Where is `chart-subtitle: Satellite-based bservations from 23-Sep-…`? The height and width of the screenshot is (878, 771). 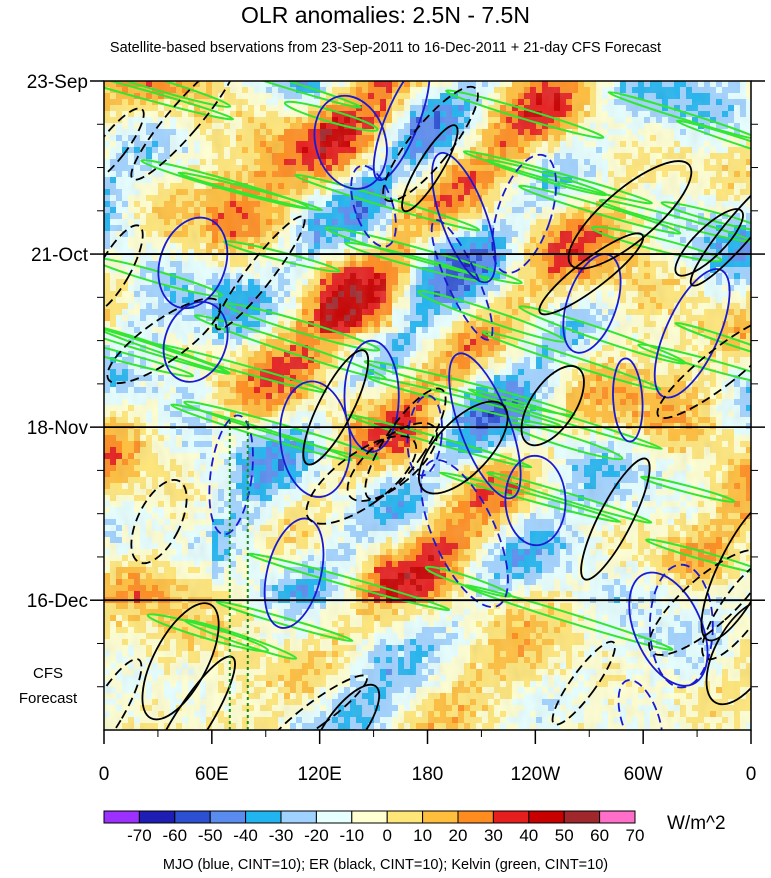 chart-subtitle: Satellite-based bservations from 23-Sep-… is located at coordinates (385, 48).